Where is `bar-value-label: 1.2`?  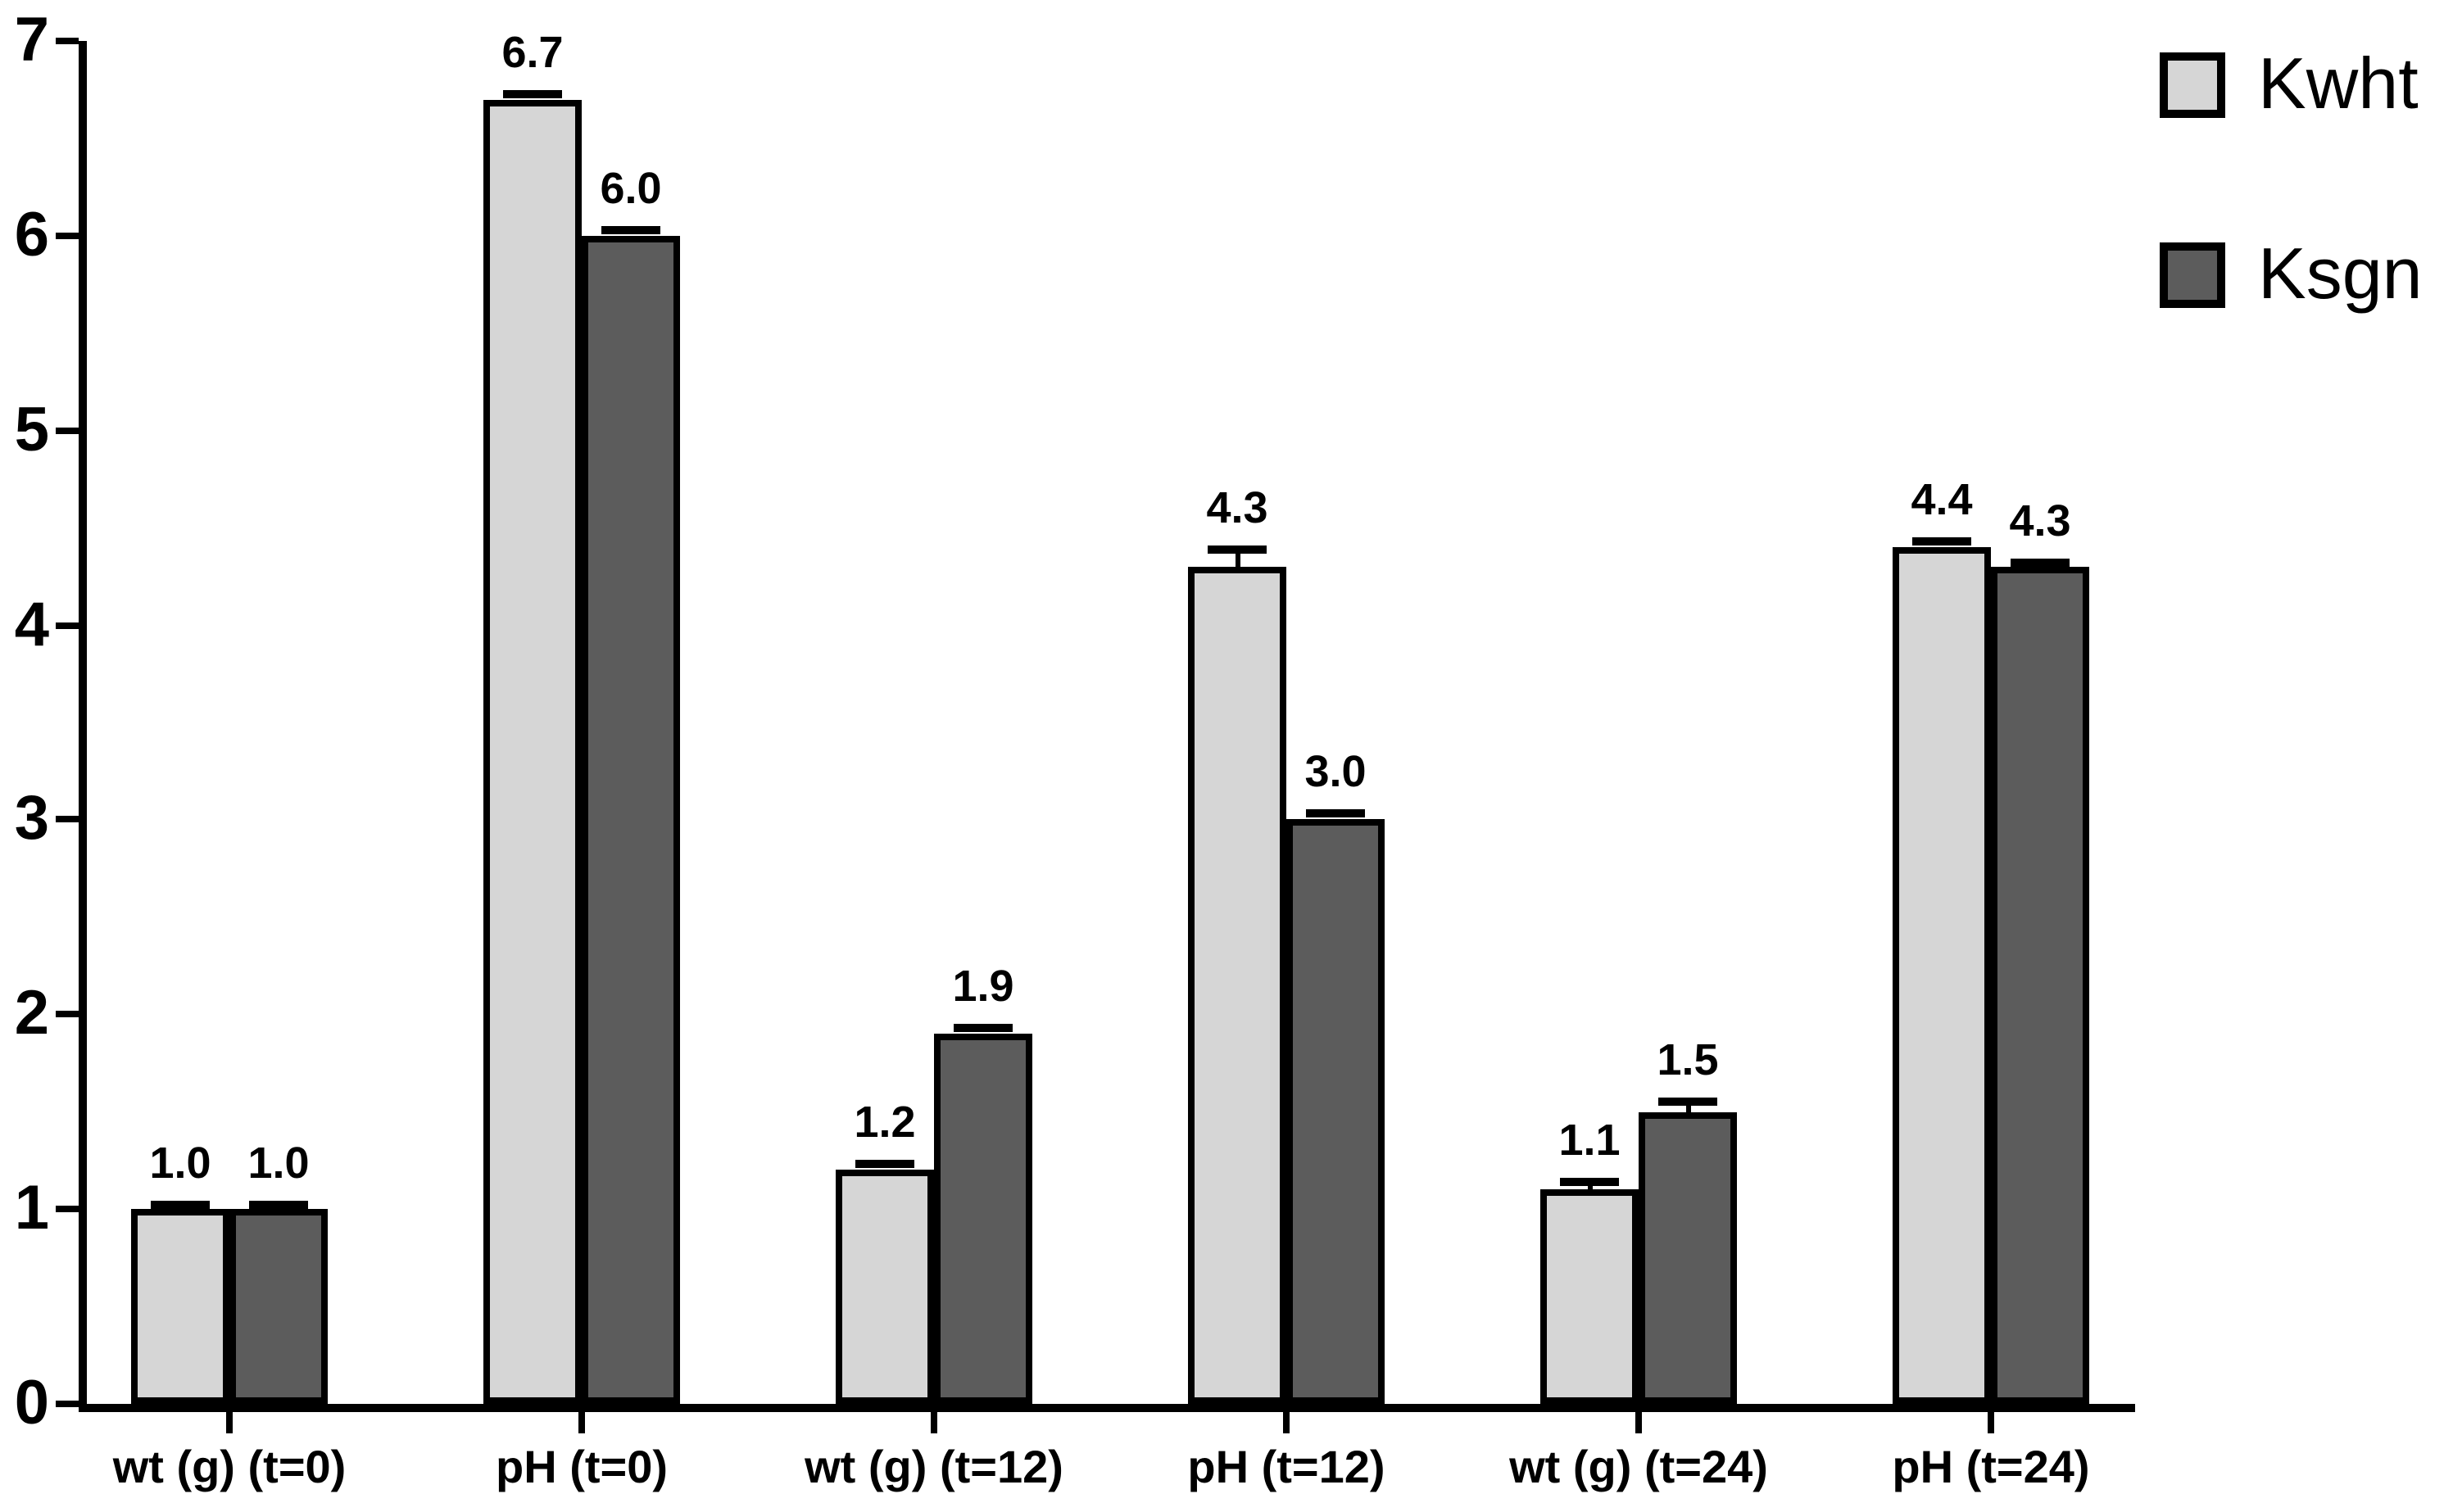 bar-value-label: 1.2 is located at coordinates (885, 1123).